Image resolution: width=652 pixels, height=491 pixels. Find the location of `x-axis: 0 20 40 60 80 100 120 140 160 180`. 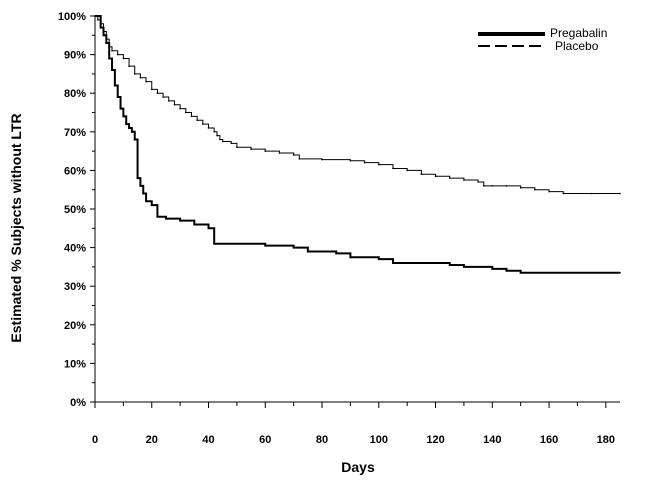

x-axis: 0 20 40 60 80 100 120 140 160 180 is located at coordinates (356, 423).